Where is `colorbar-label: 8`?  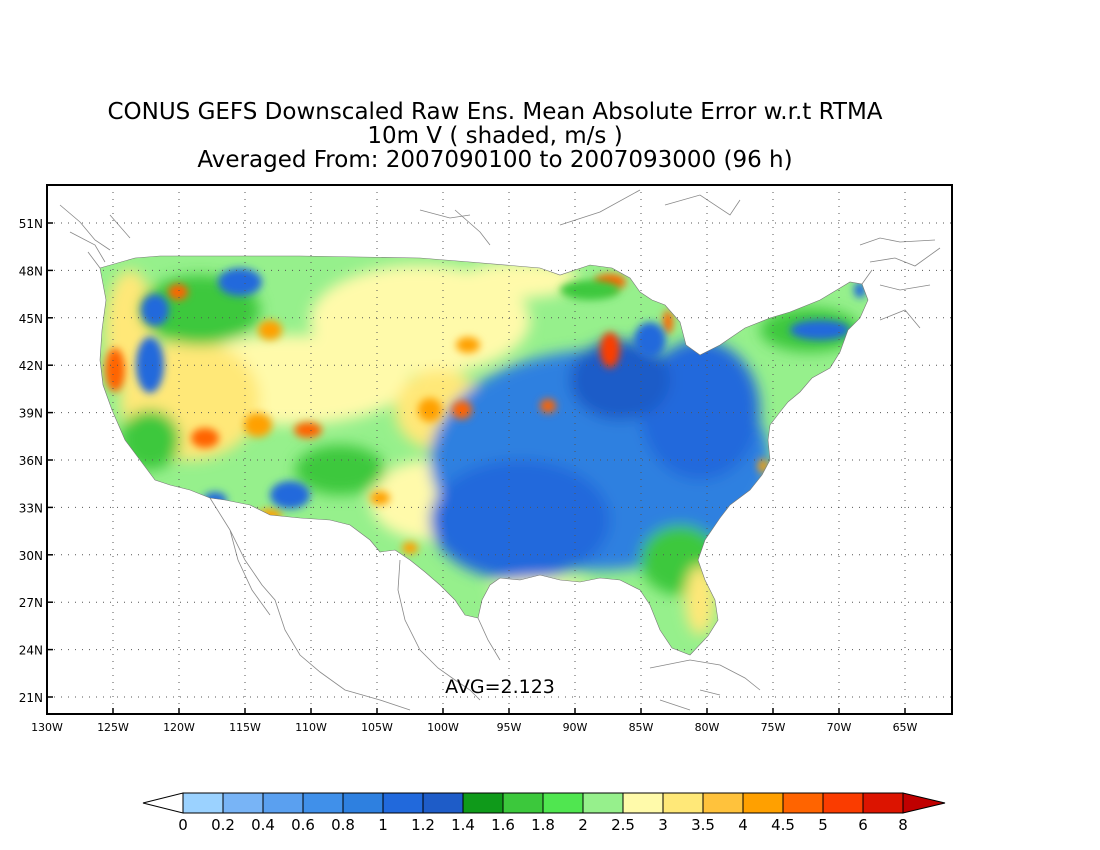
colorbar-label: 8 is located at coordinates (903, 825).